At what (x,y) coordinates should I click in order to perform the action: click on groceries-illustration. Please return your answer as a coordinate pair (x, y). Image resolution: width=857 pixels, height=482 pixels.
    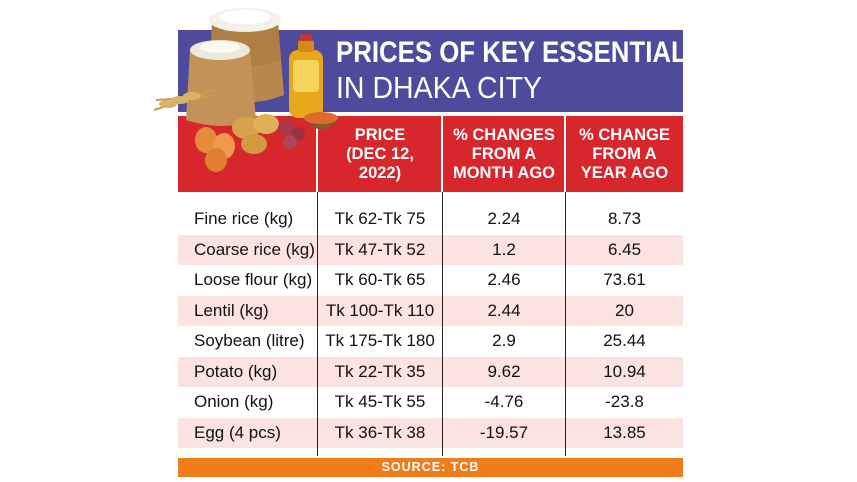
    Looking at the image, I should click on (245, 90).